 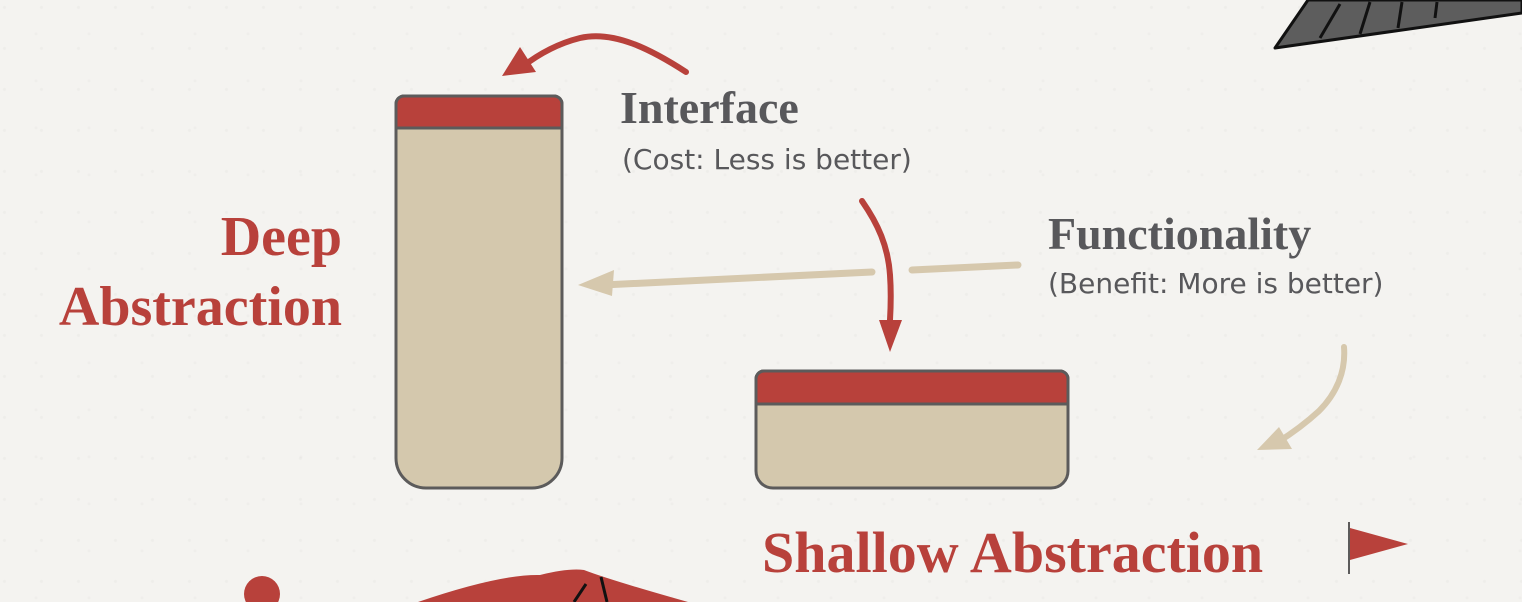 I want to click on shallow-box-interface-band, so click(x=912, y=387).